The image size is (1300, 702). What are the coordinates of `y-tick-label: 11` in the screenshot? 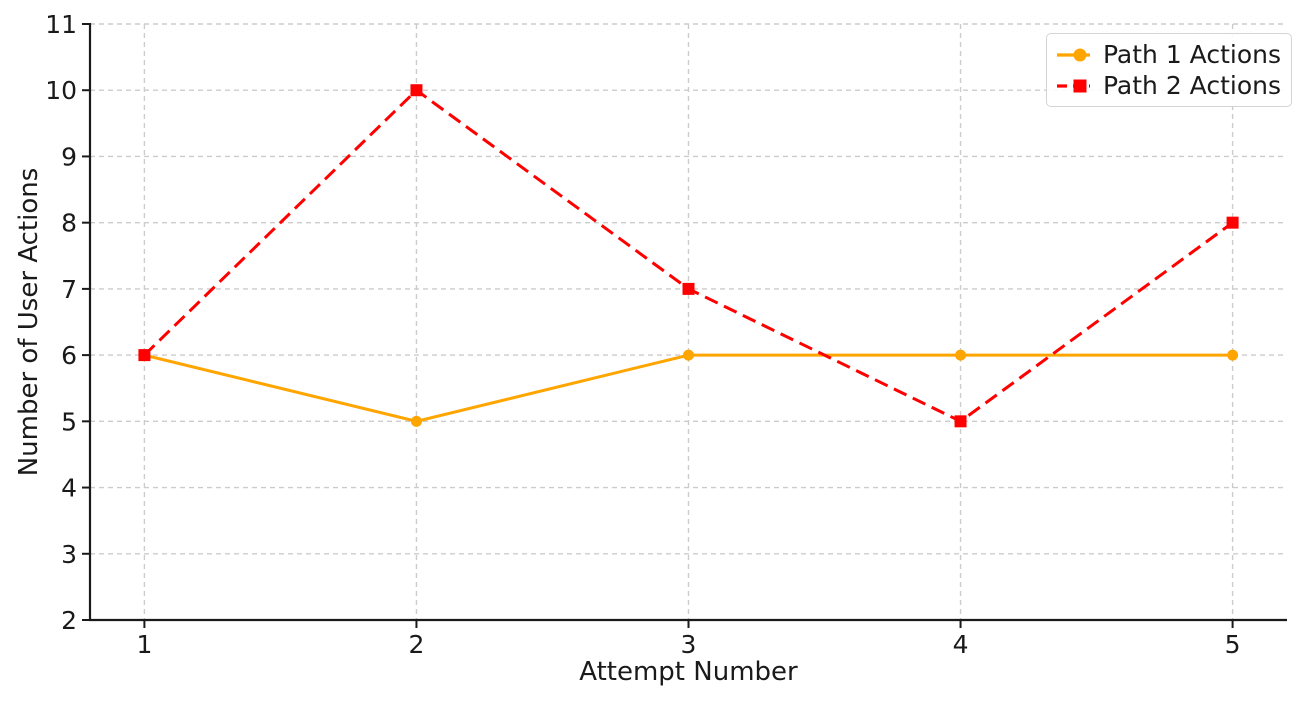 It's located at (61, 24).